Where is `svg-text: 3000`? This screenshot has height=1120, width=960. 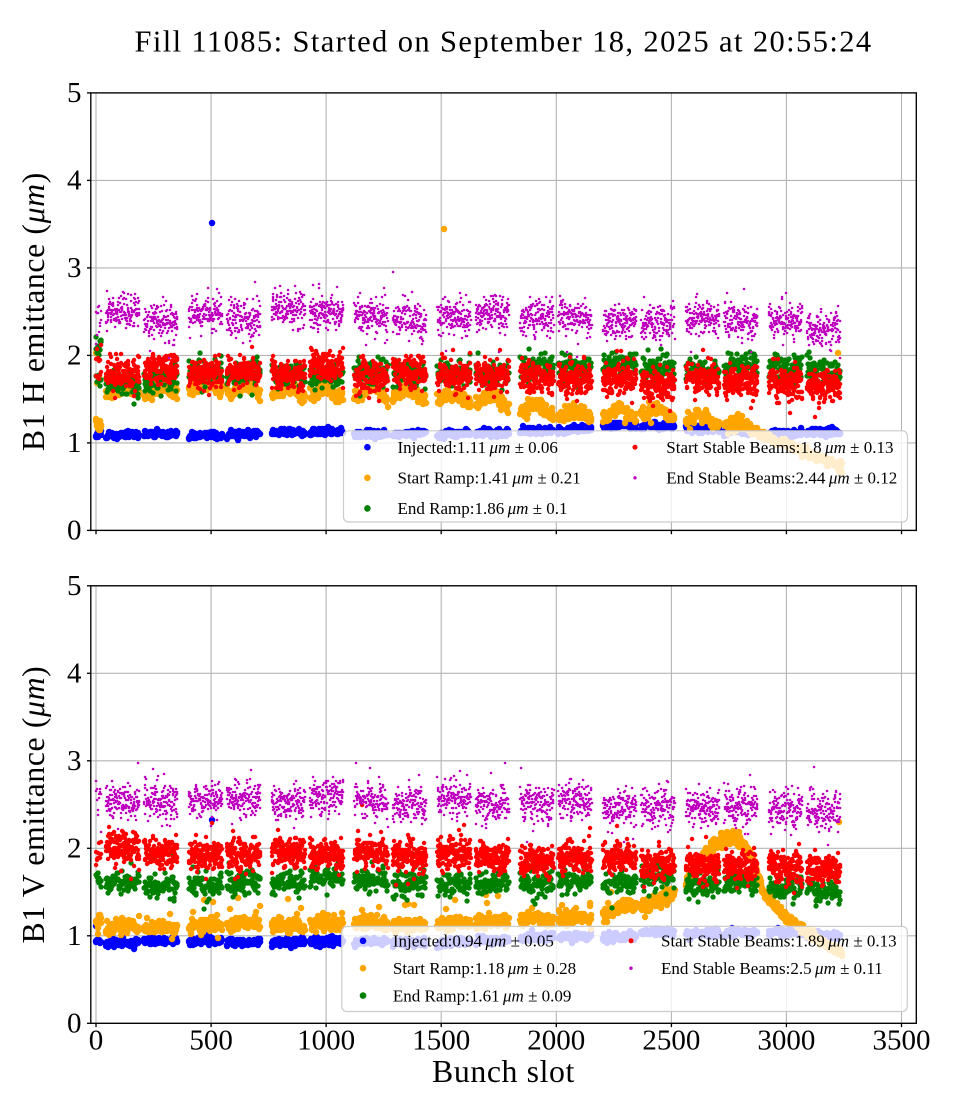
svg-text: 3000 is located at coordinates (786, 1041).